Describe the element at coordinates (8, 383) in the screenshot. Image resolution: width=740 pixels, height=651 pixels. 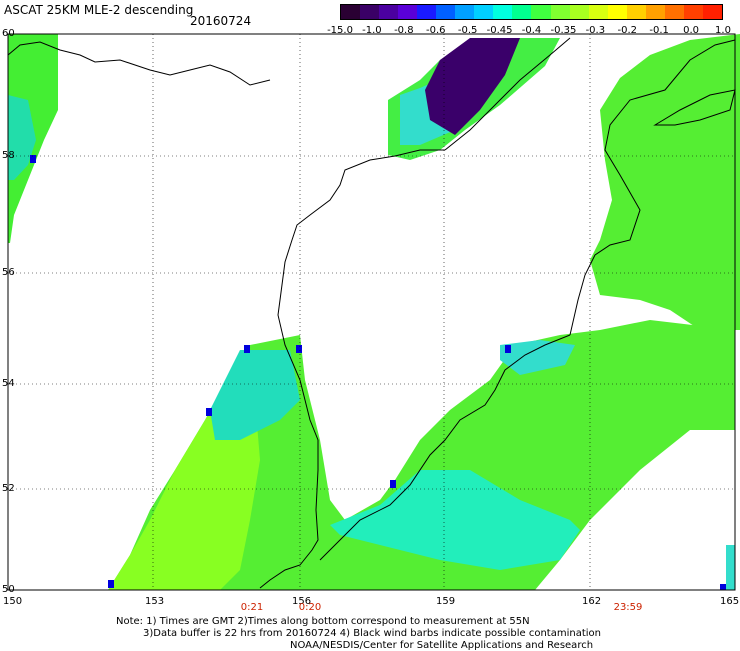
I see `y-tick-54: 54` at that location.